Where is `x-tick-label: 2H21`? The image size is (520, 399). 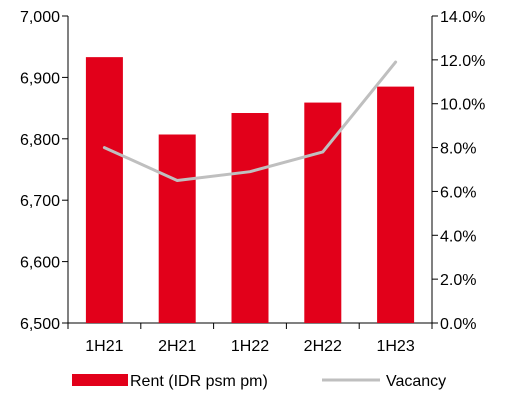
x-tick-label: 2H21 is located at coordinates (177, 346).